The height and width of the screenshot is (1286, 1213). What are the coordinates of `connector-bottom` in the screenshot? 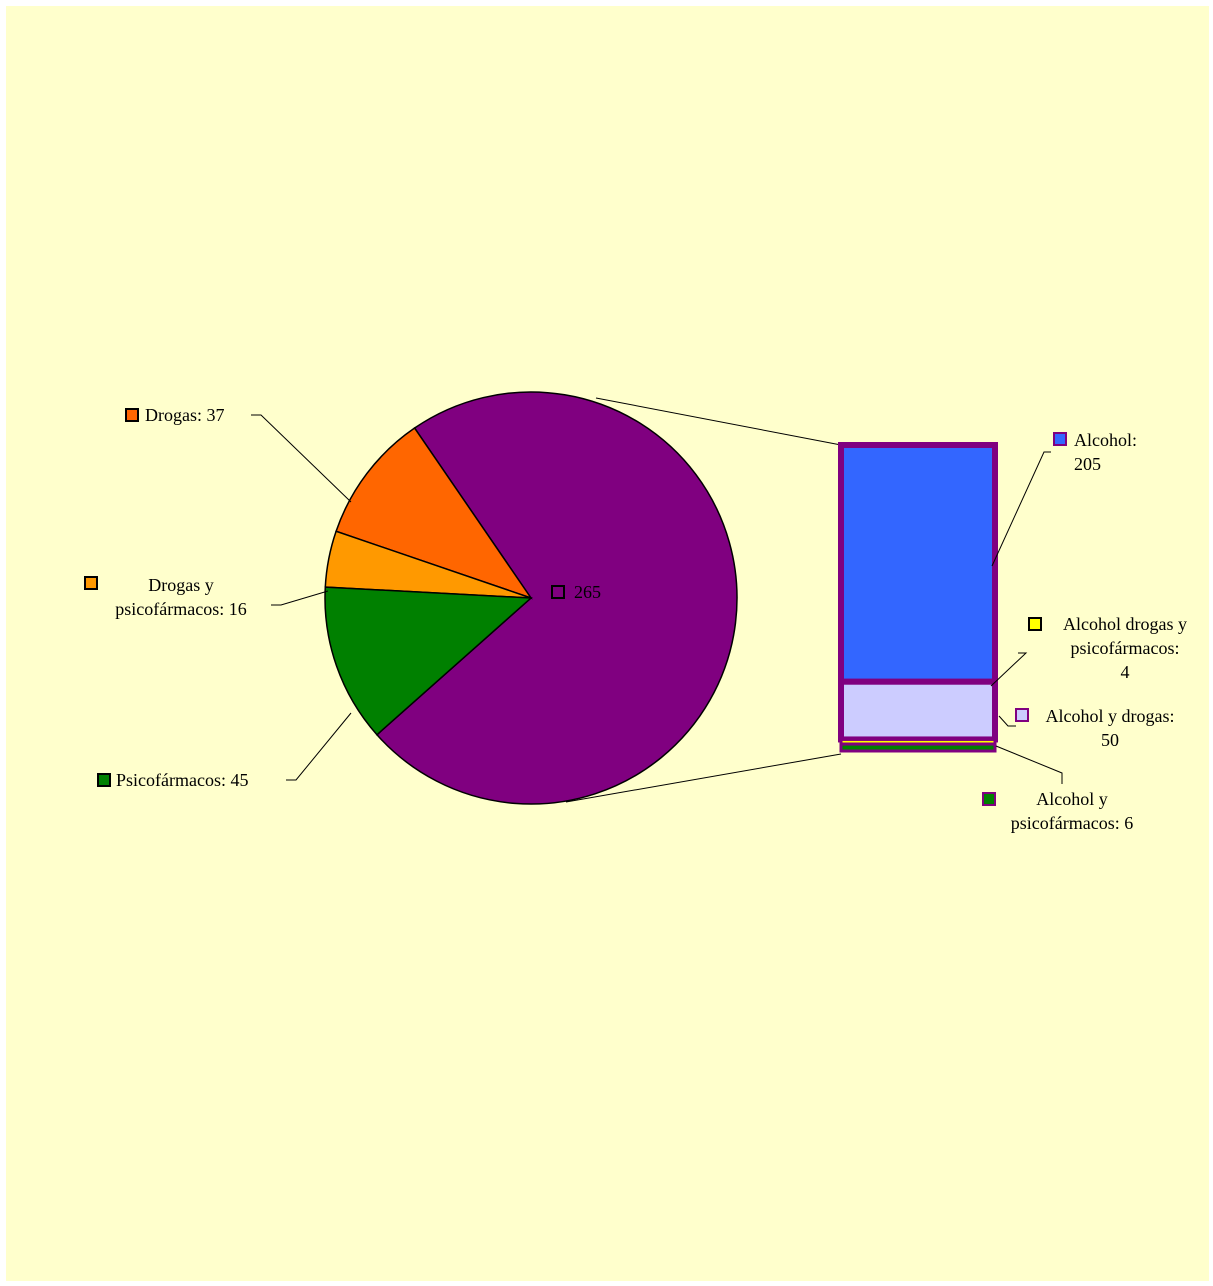 It's located at (703, 778).